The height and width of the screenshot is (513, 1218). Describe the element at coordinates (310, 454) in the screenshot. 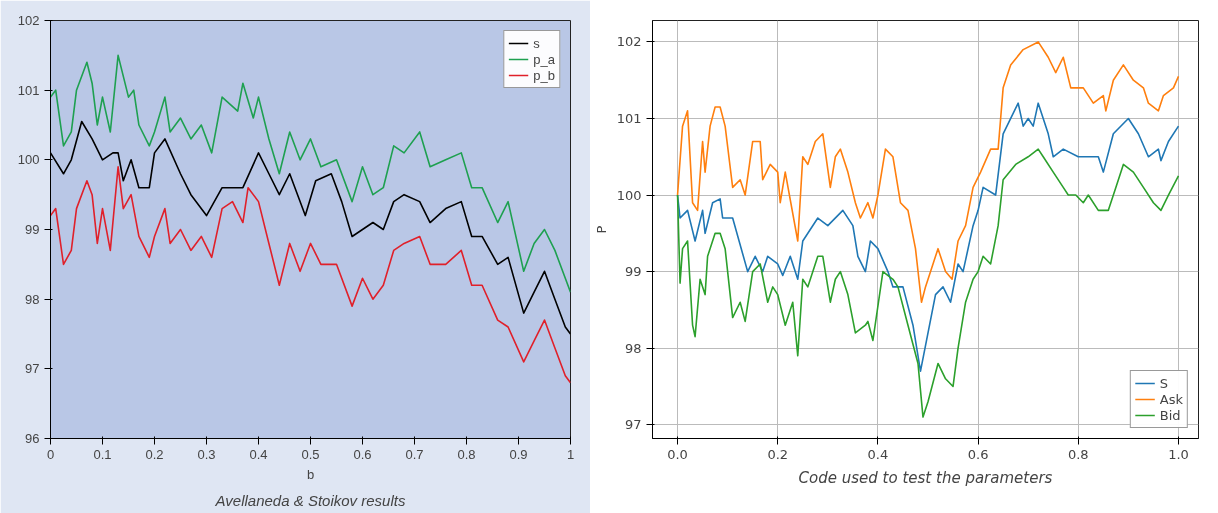

I see `x-tick-label: 0.5` at that location.